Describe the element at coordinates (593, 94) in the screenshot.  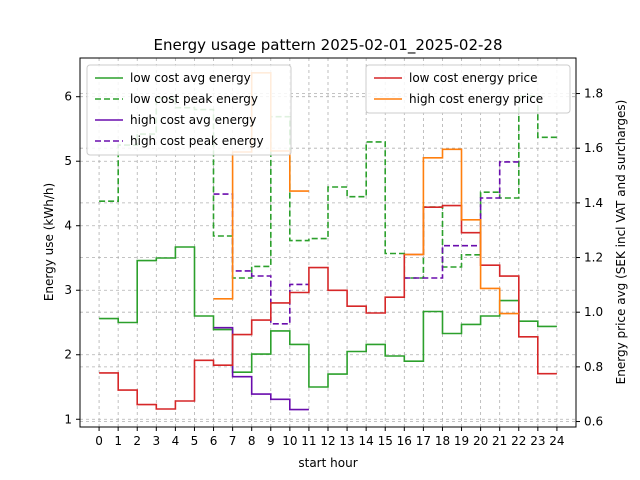
I see `y2-tick-label: 1.8` at that location.